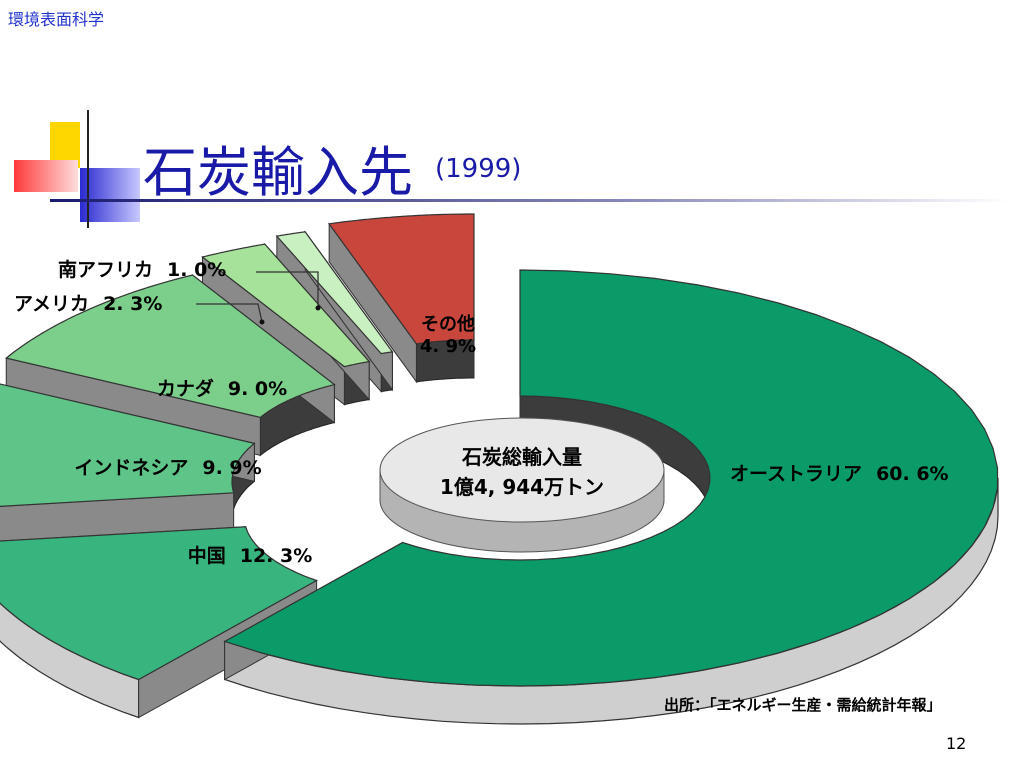 The image size is (1024, 768). What do you see at coordinates (231, 468) in the screenshot?
I see `slice-2-value: 9. 9%` at bounding box center [231, 468].